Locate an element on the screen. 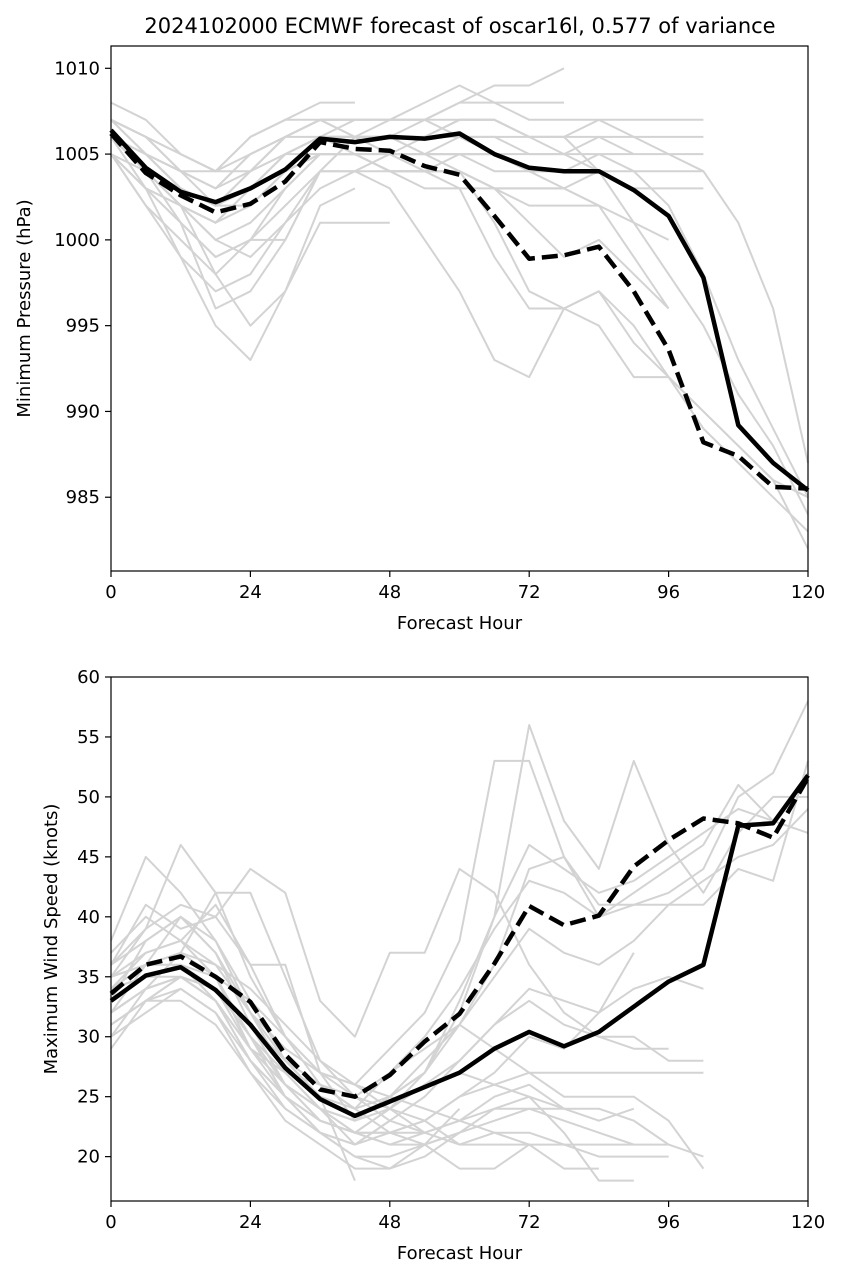 This screenshot has width=850, height=1279. wind-x-tick-label: 96 is located at coordinates (668, 1222).